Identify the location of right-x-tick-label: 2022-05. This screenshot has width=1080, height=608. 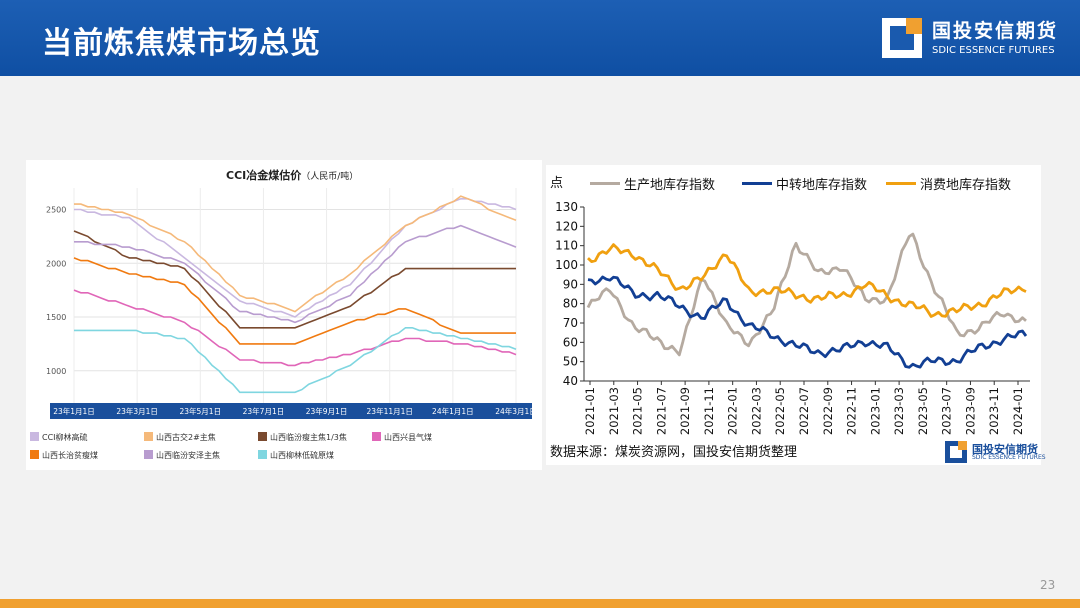
(780, 411).